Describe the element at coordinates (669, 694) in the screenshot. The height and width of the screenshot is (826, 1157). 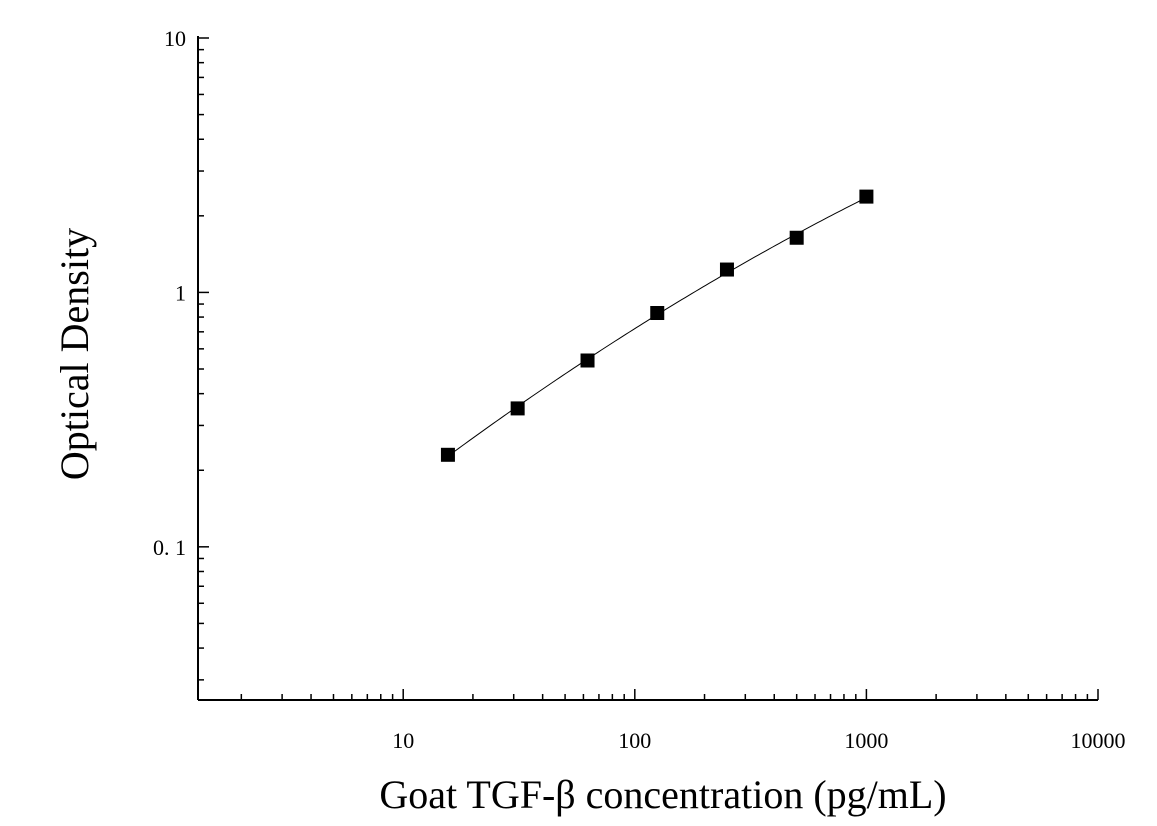
I see `x-ticks` at that location.